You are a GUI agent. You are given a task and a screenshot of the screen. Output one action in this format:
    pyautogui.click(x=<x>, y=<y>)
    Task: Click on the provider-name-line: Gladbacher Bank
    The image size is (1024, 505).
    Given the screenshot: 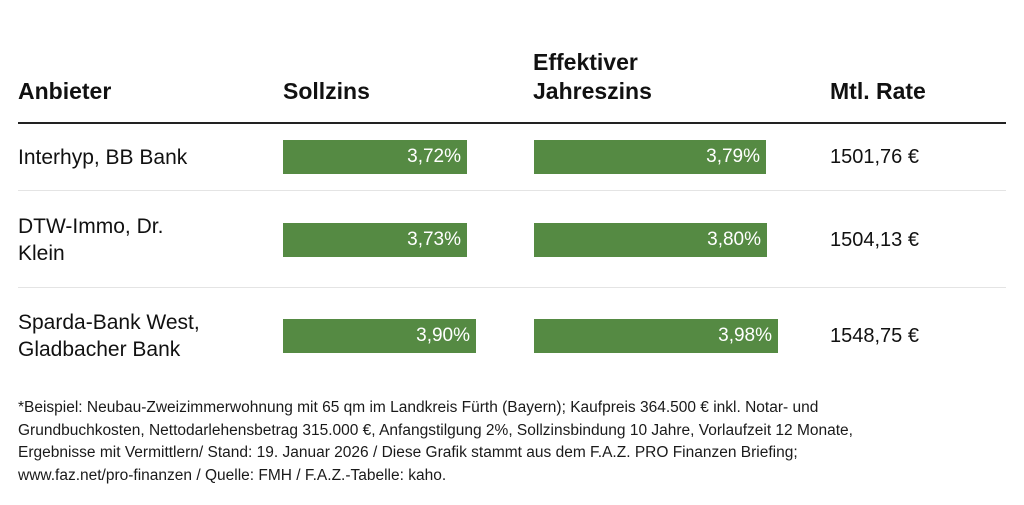 What is the action you would take?
    pyautogui.click(x=99, y=349)
    